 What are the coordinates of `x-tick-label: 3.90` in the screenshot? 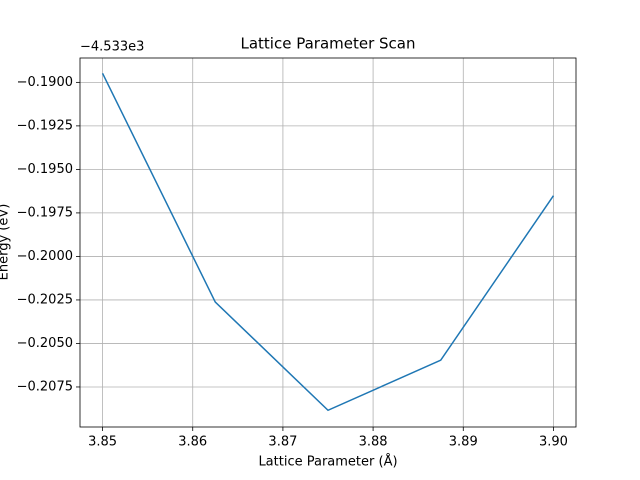 It's located at (553, 442).